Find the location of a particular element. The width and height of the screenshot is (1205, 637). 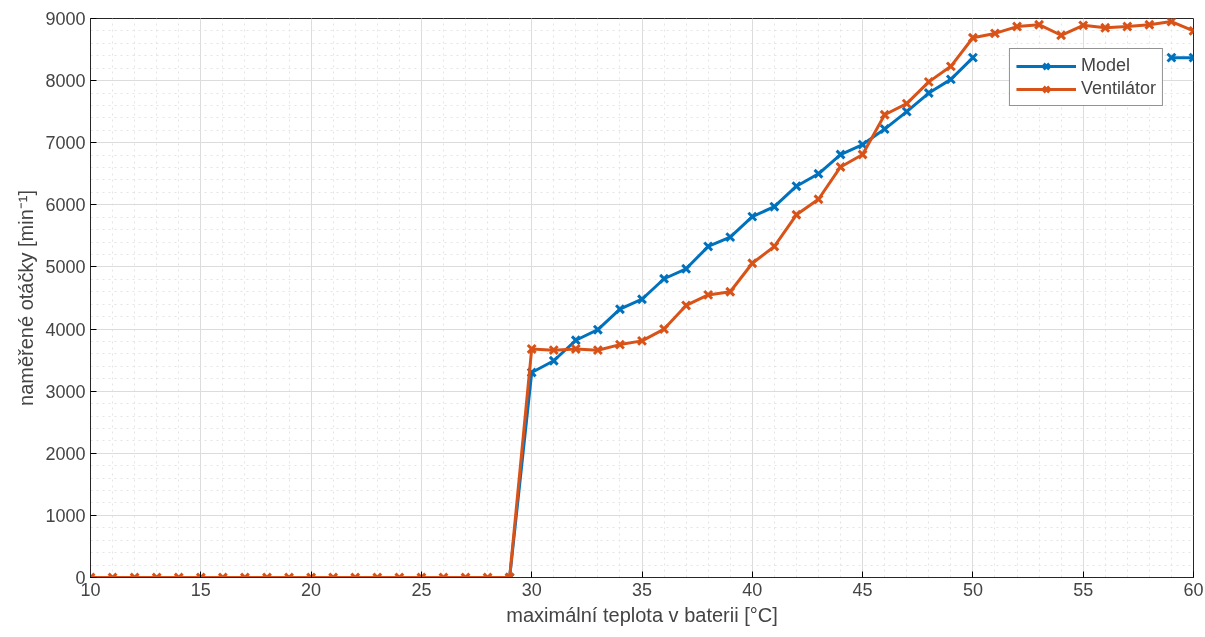

y-tick-label: 1000 is located at coordinates (65, 515).